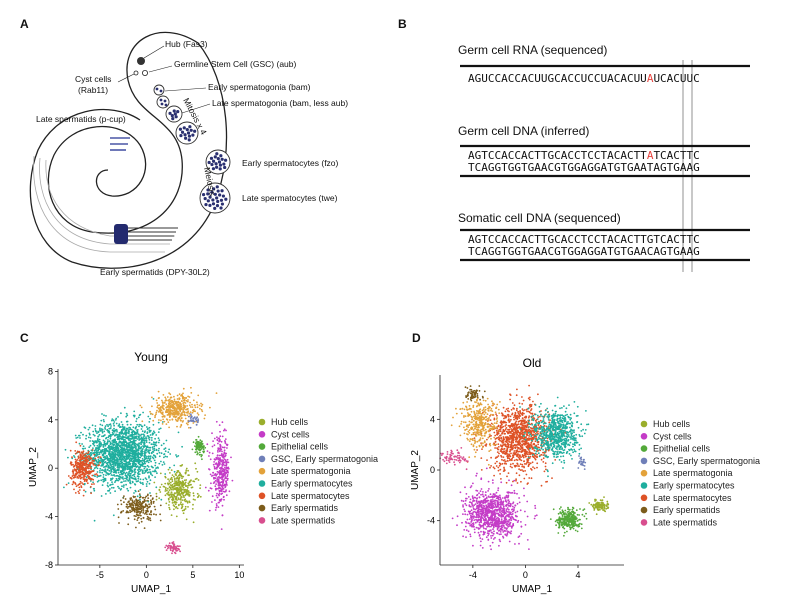 This screenshot has width=787, height=605. I want to click on soma-dna-top-strand: AGTCCACCACTTGCACCTCCTACACTTGTCACTTC, so click(584, 239).